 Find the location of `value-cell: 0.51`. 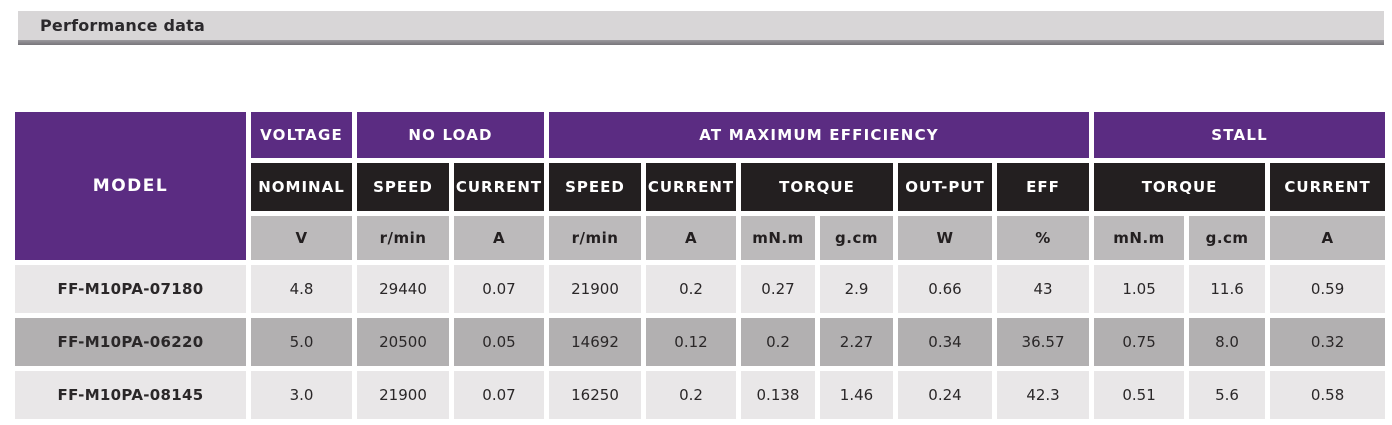

value-cell: 0.51 is located at coordinates (1139, 395).